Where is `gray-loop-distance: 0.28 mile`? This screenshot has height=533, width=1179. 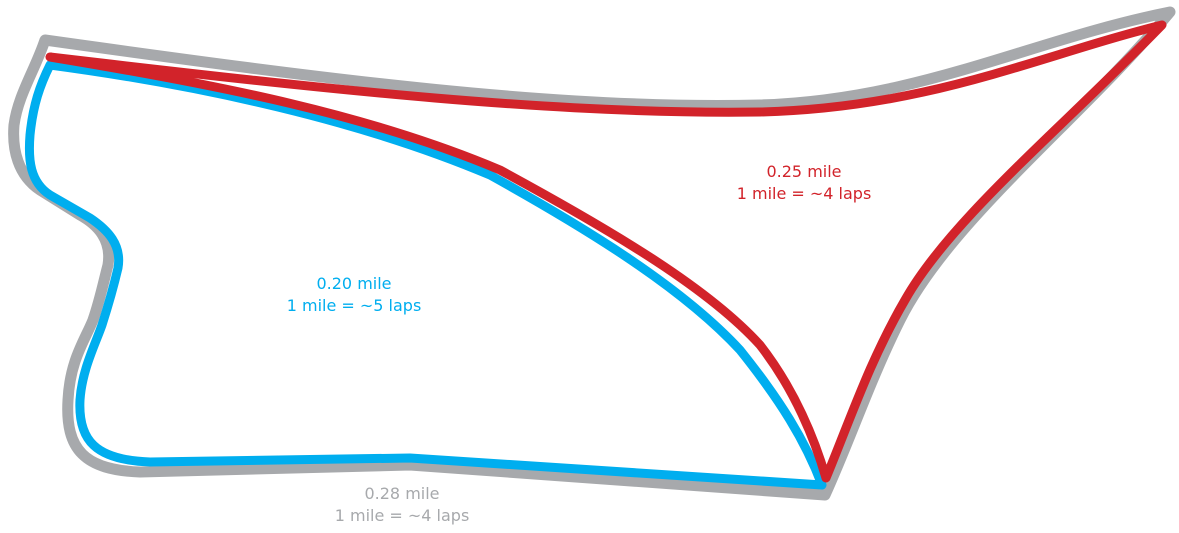 gray-loop-distance: 0.28 mile is located at coordinates (402, 493).